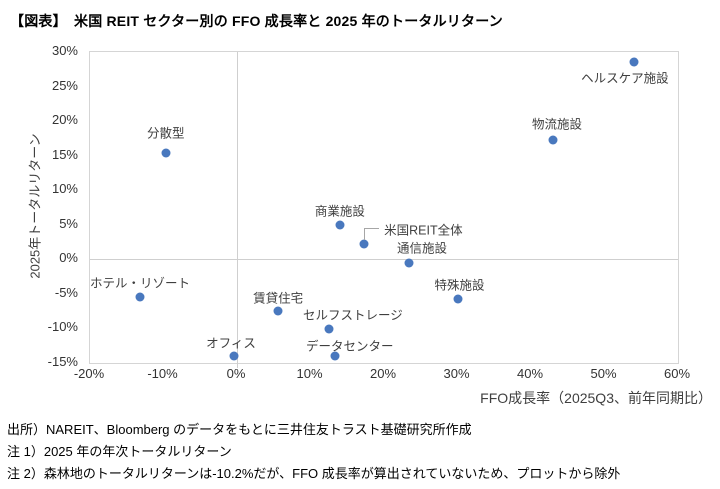 This screenshot has height=489, width=720. Describe the element at coordinates (66, 292) in the screenshot. I see `y-tick-label: -5%` at that location.